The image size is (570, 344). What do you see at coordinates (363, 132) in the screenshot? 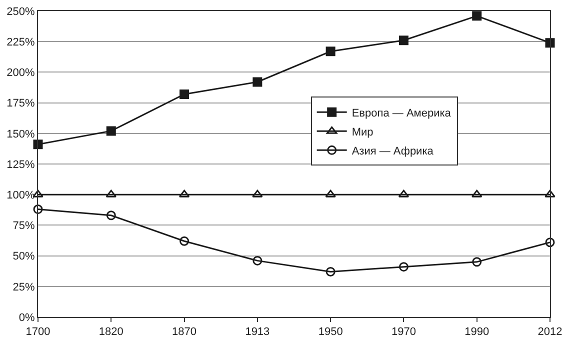
I see `legend-label: Мир` at bounding box center [363, 132].